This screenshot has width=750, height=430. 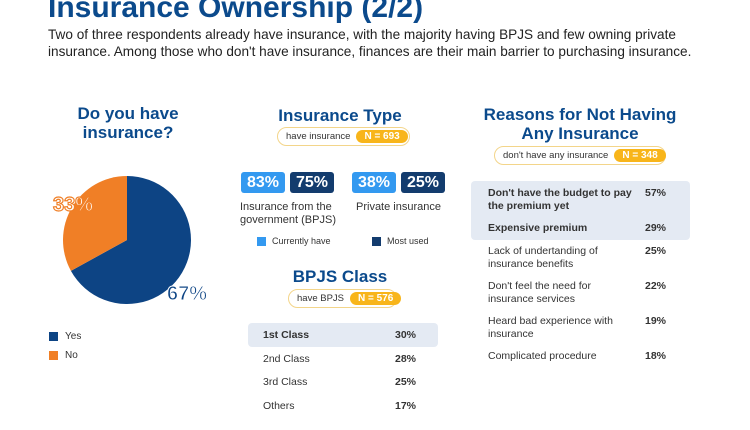 I want to click on row-value: 17%, so click(x=406, y=405).